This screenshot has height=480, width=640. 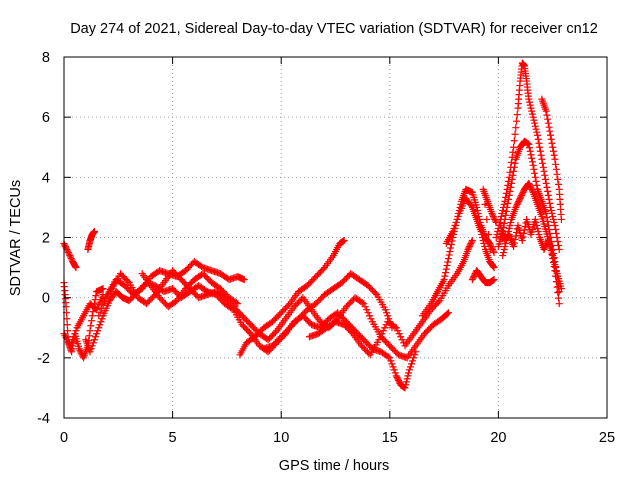 I want to click on x-tick-labels: 0 5 10 15 20 25, so click(x=337, y=438).